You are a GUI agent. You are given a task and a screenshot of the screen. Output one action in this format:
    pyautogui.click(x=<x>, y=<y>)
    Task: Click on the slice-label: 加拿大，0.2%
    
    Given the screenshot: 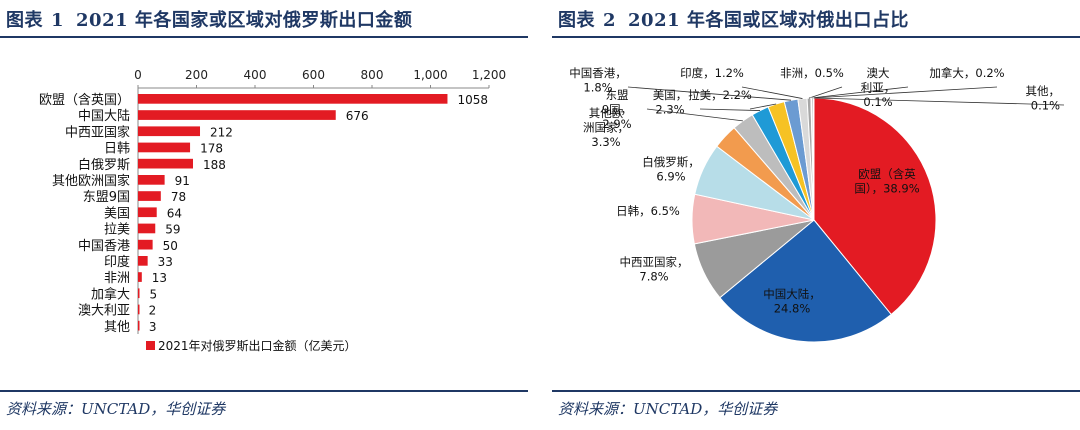 What is the action you would take?
    pyautogui.click(x=966, y=73)
    